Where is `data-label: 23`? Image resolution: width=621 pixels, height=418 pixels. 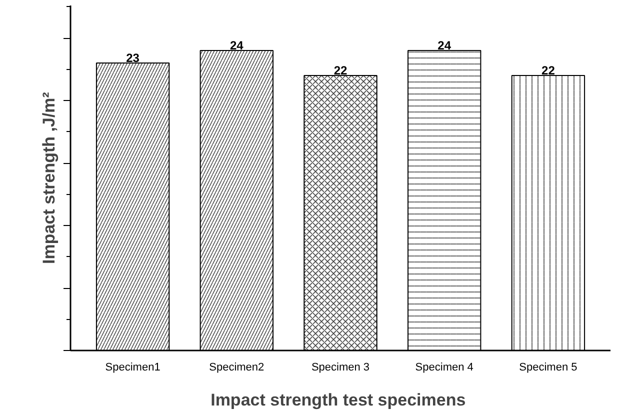
data-label: 23 is located at coordinates (133, 58).